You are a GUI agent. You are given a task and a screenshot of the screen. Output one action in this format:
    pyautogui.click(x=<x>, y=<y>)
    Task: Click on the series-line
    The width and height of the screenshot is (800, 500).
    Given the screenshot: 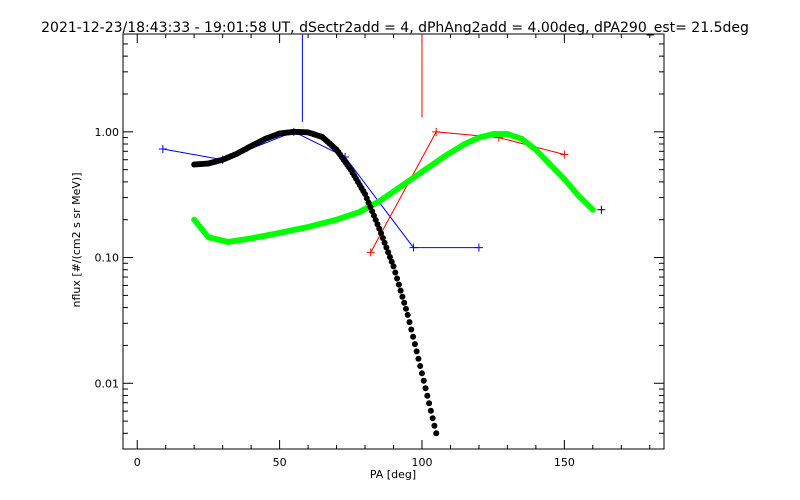 What is the action you would take?
    pyautogui.click(x=320, y=190)
    